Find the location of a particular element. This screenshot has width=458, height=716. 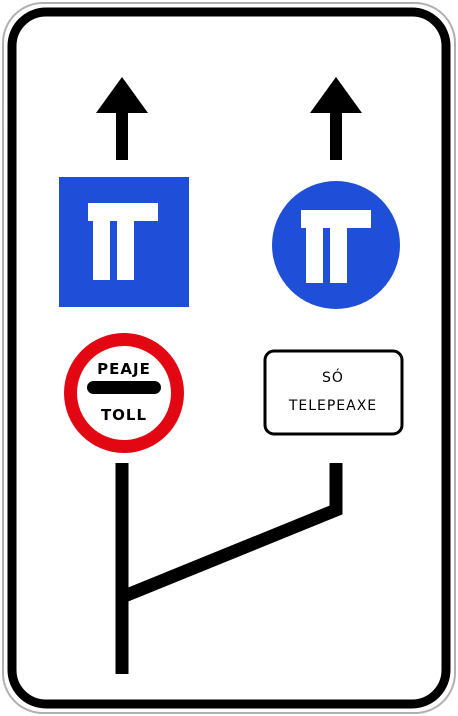

toll-restriction-roundel: PEAJE TOLL is located at coordinates (124, 393).